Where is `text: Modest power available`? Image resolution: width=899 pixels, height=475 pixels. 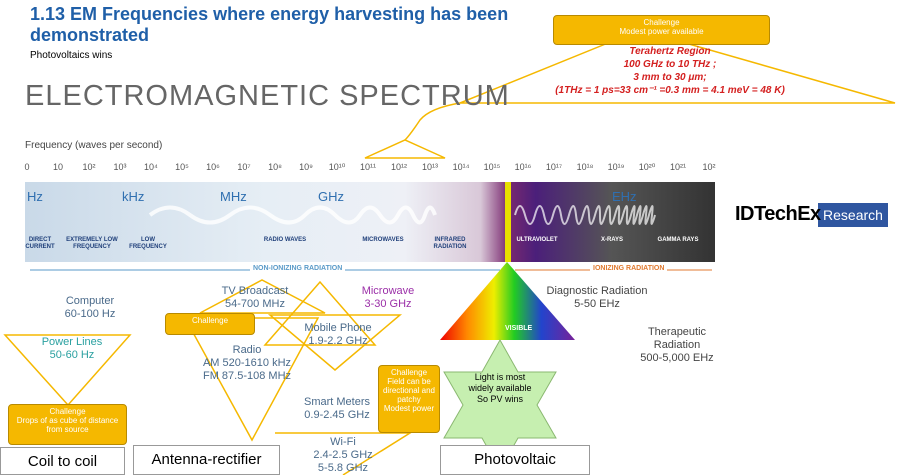
text: Modest power available is located at coordinates (661, 31).